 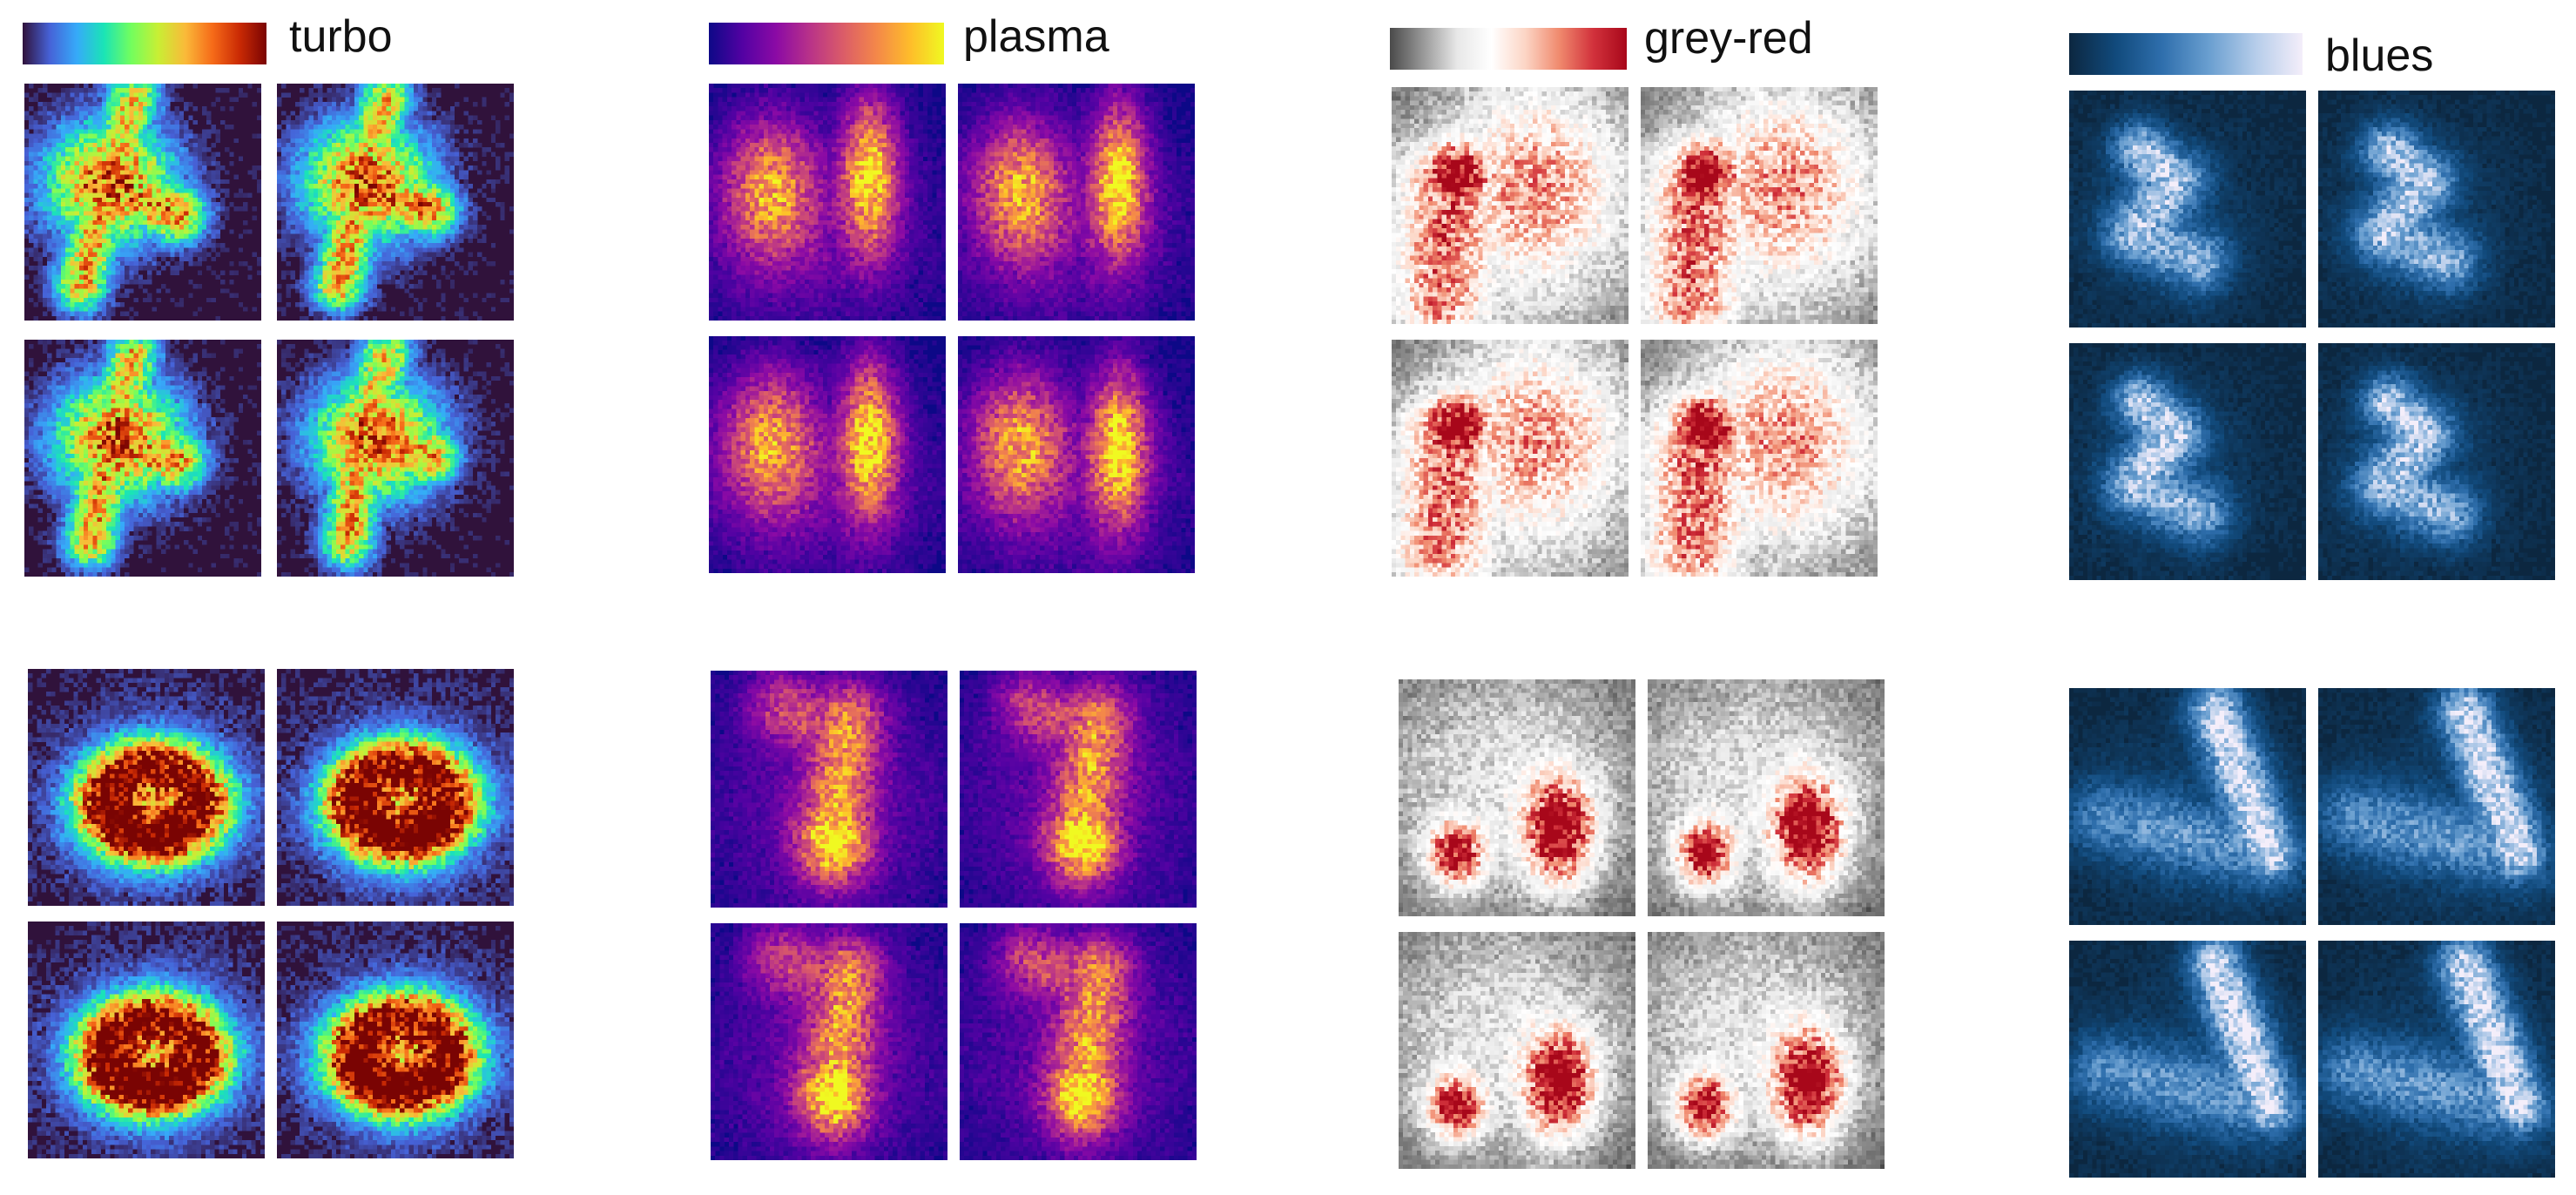 What do you see at coordinates (1729, 38) in the screenshot?
I see `colormap-label-grey-red: grey-red` at bounding box center [1729, 38].